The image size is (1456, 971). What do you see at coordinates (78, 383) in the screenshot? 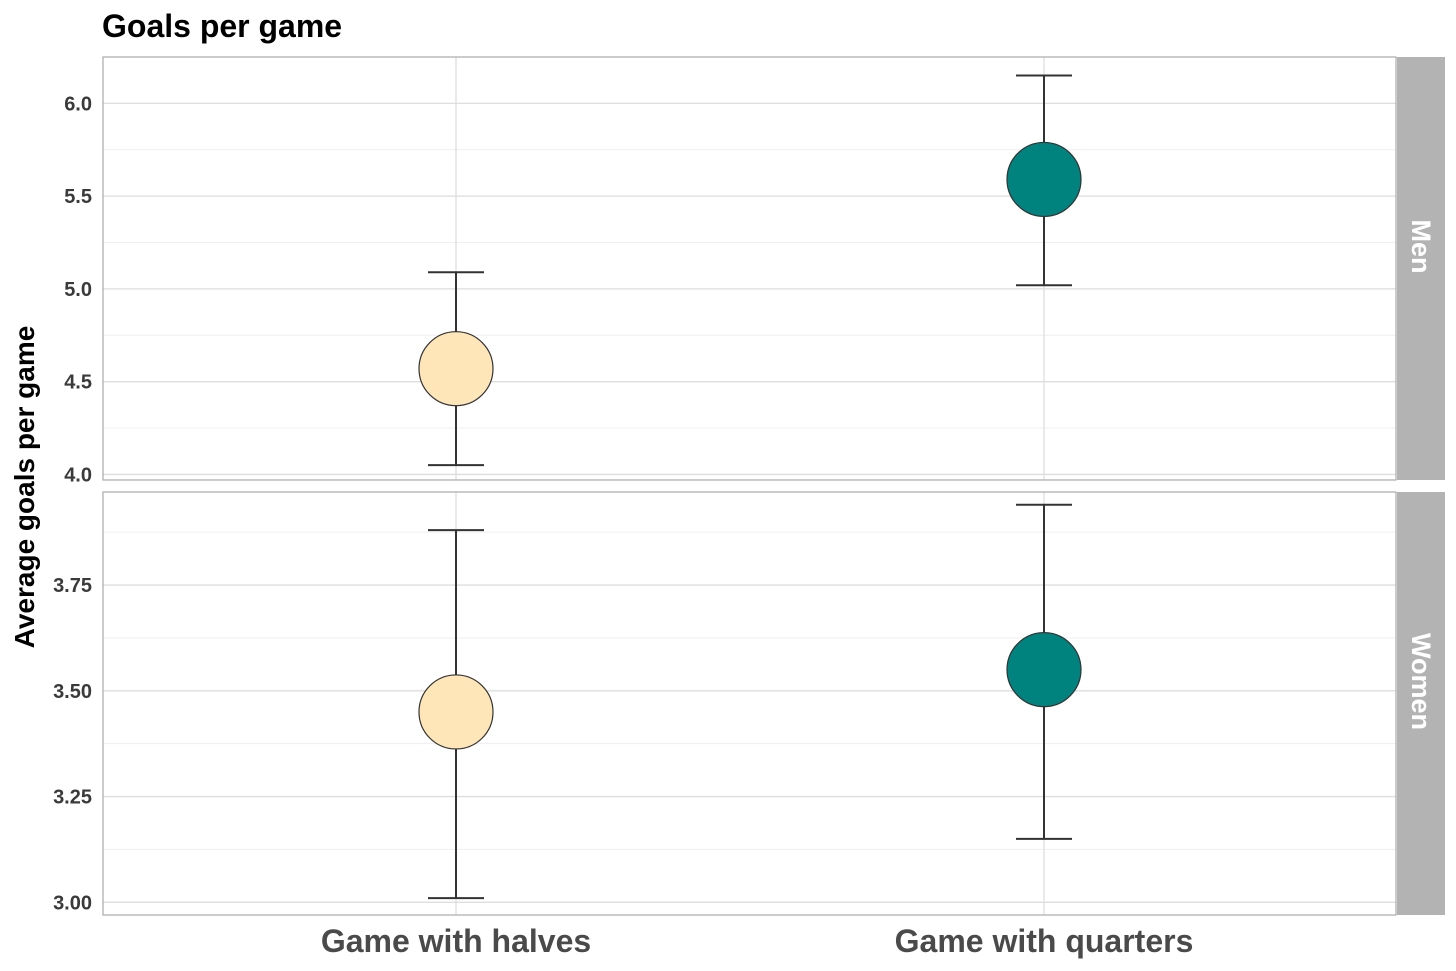
I see `y-tick-label: 4.5` at bounding box center [78, 383].